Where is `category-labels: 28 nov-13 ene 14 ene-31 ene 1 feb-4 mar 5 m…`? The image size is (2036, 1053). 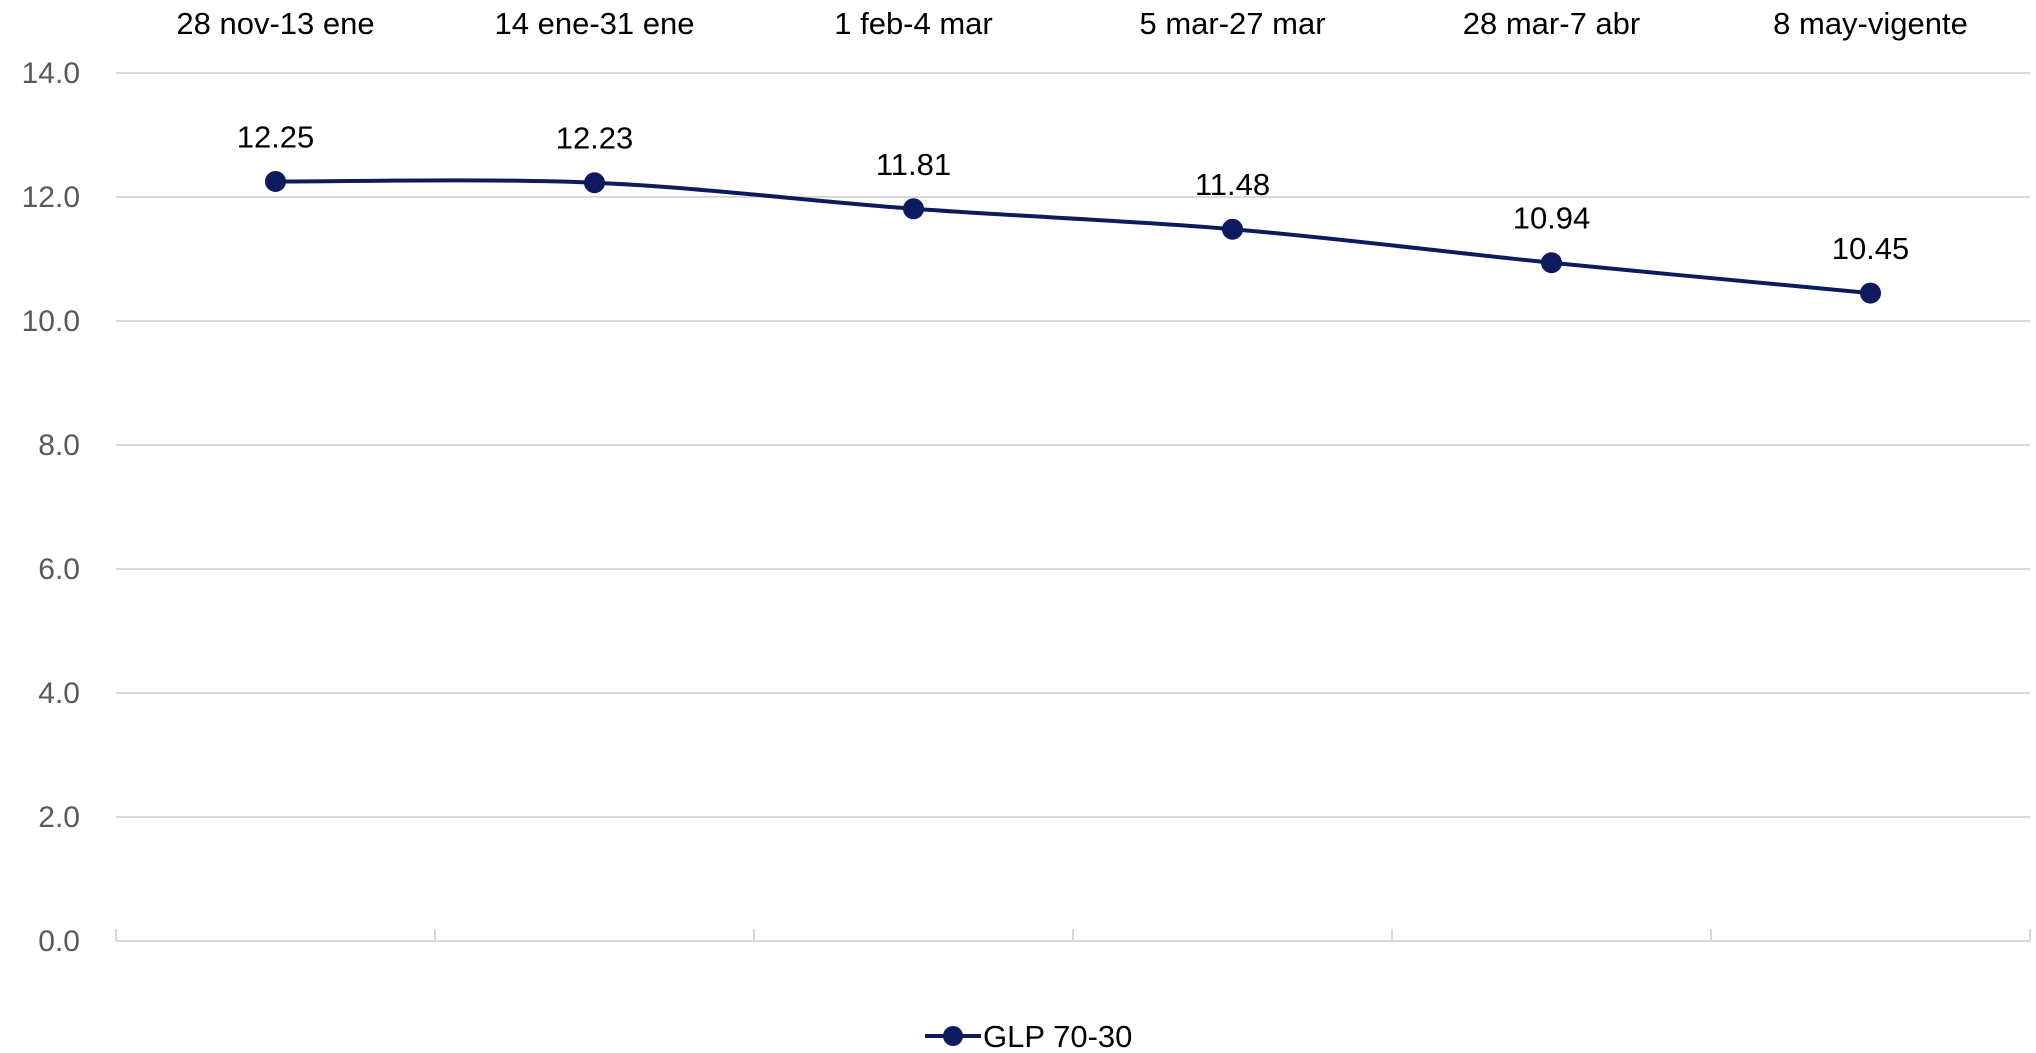
category-labels: 28 nov-13 ene 14 ene-31 ene 1 feb-4 mar 5 m… is located at coordinates (1071, 23).